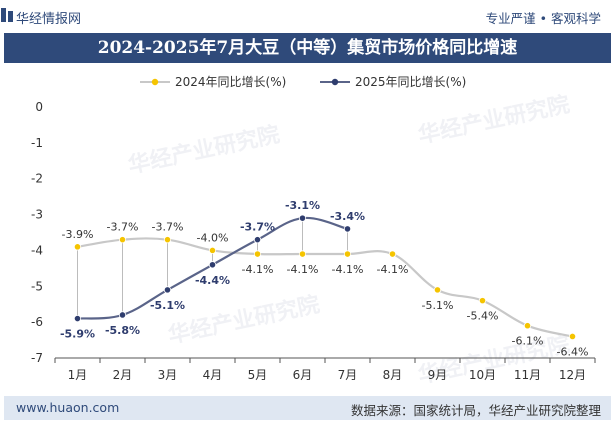  I want to click on x-tick-label: 11月, so click(527, 375).